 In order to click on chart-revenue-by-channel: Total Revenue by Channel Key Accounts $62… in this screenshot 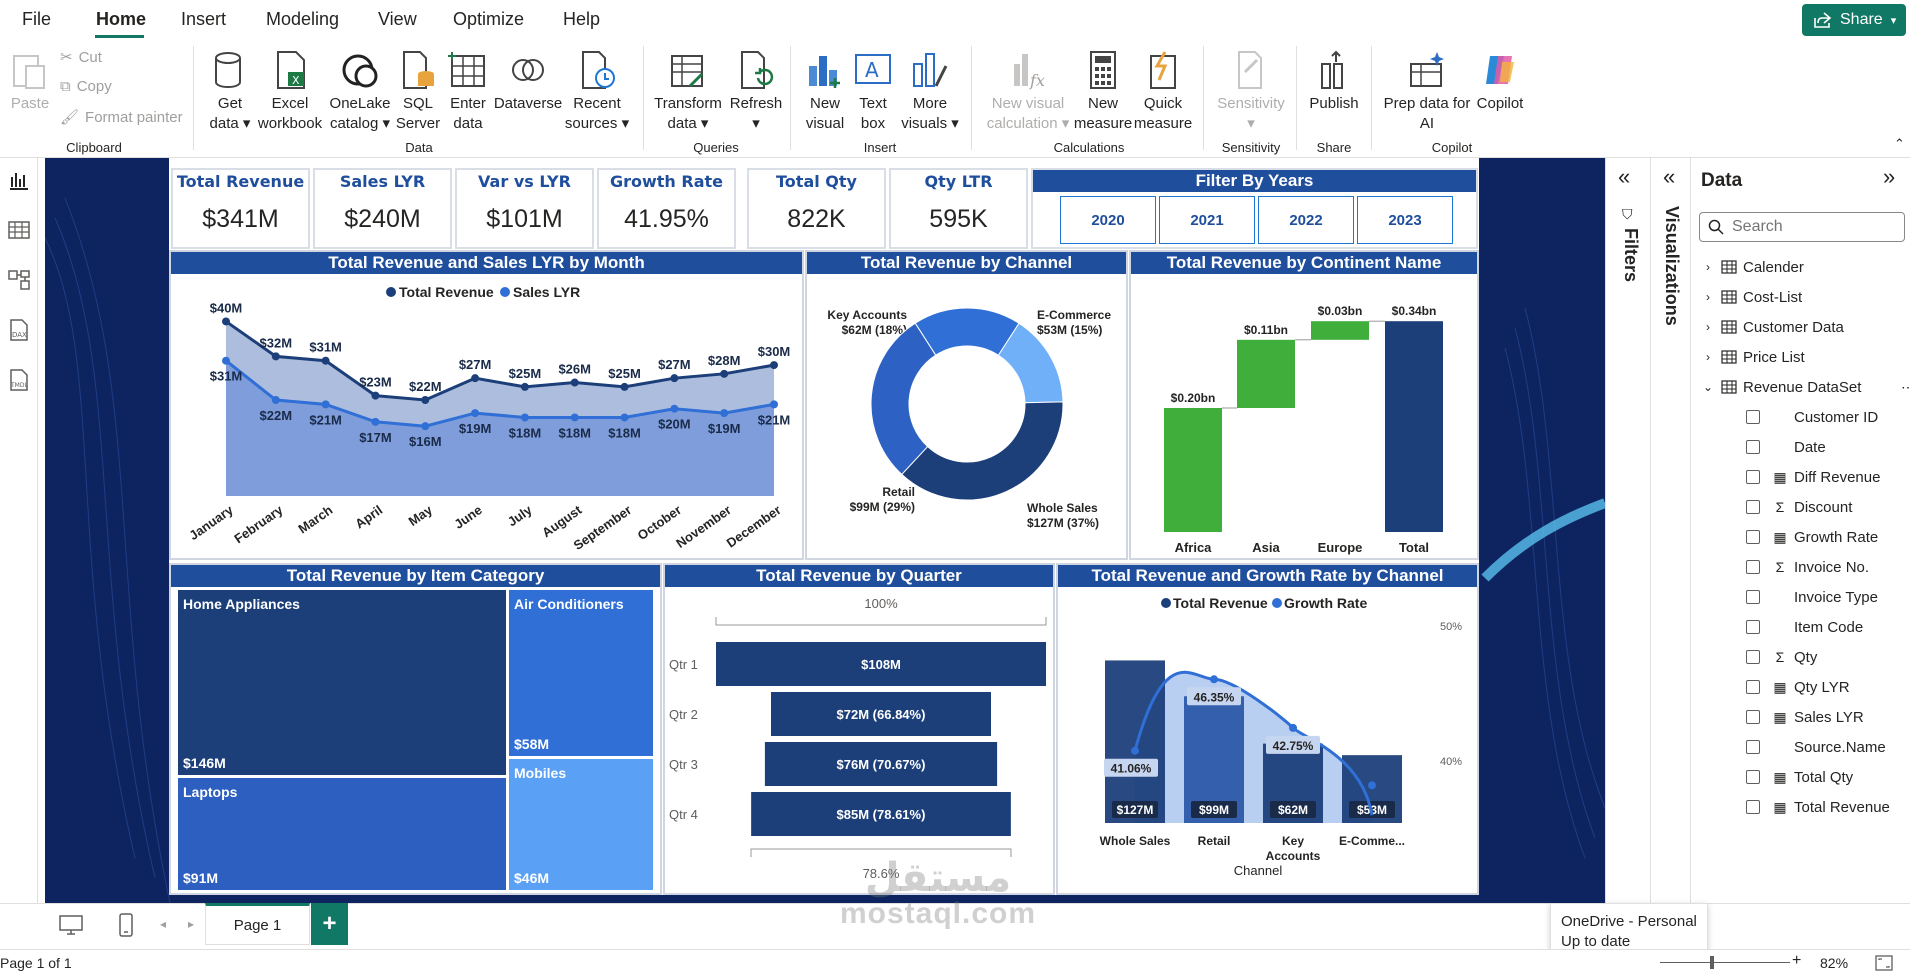, I will do `click(966, 405)`.